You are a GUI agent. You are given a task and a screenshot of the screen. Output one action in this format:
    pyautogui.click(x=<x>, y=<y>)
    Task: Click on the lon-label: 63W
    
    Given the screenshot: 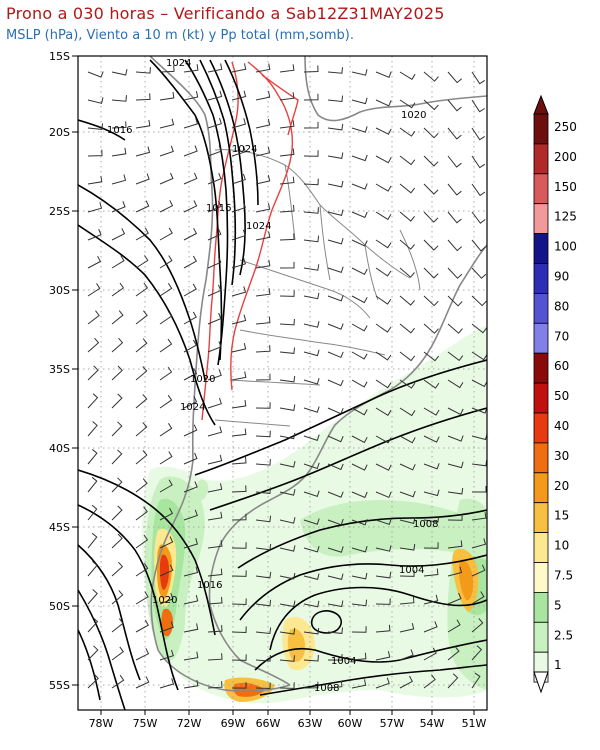 What is the action you would take?
    pyautogui.click(x=310, y=723)
    